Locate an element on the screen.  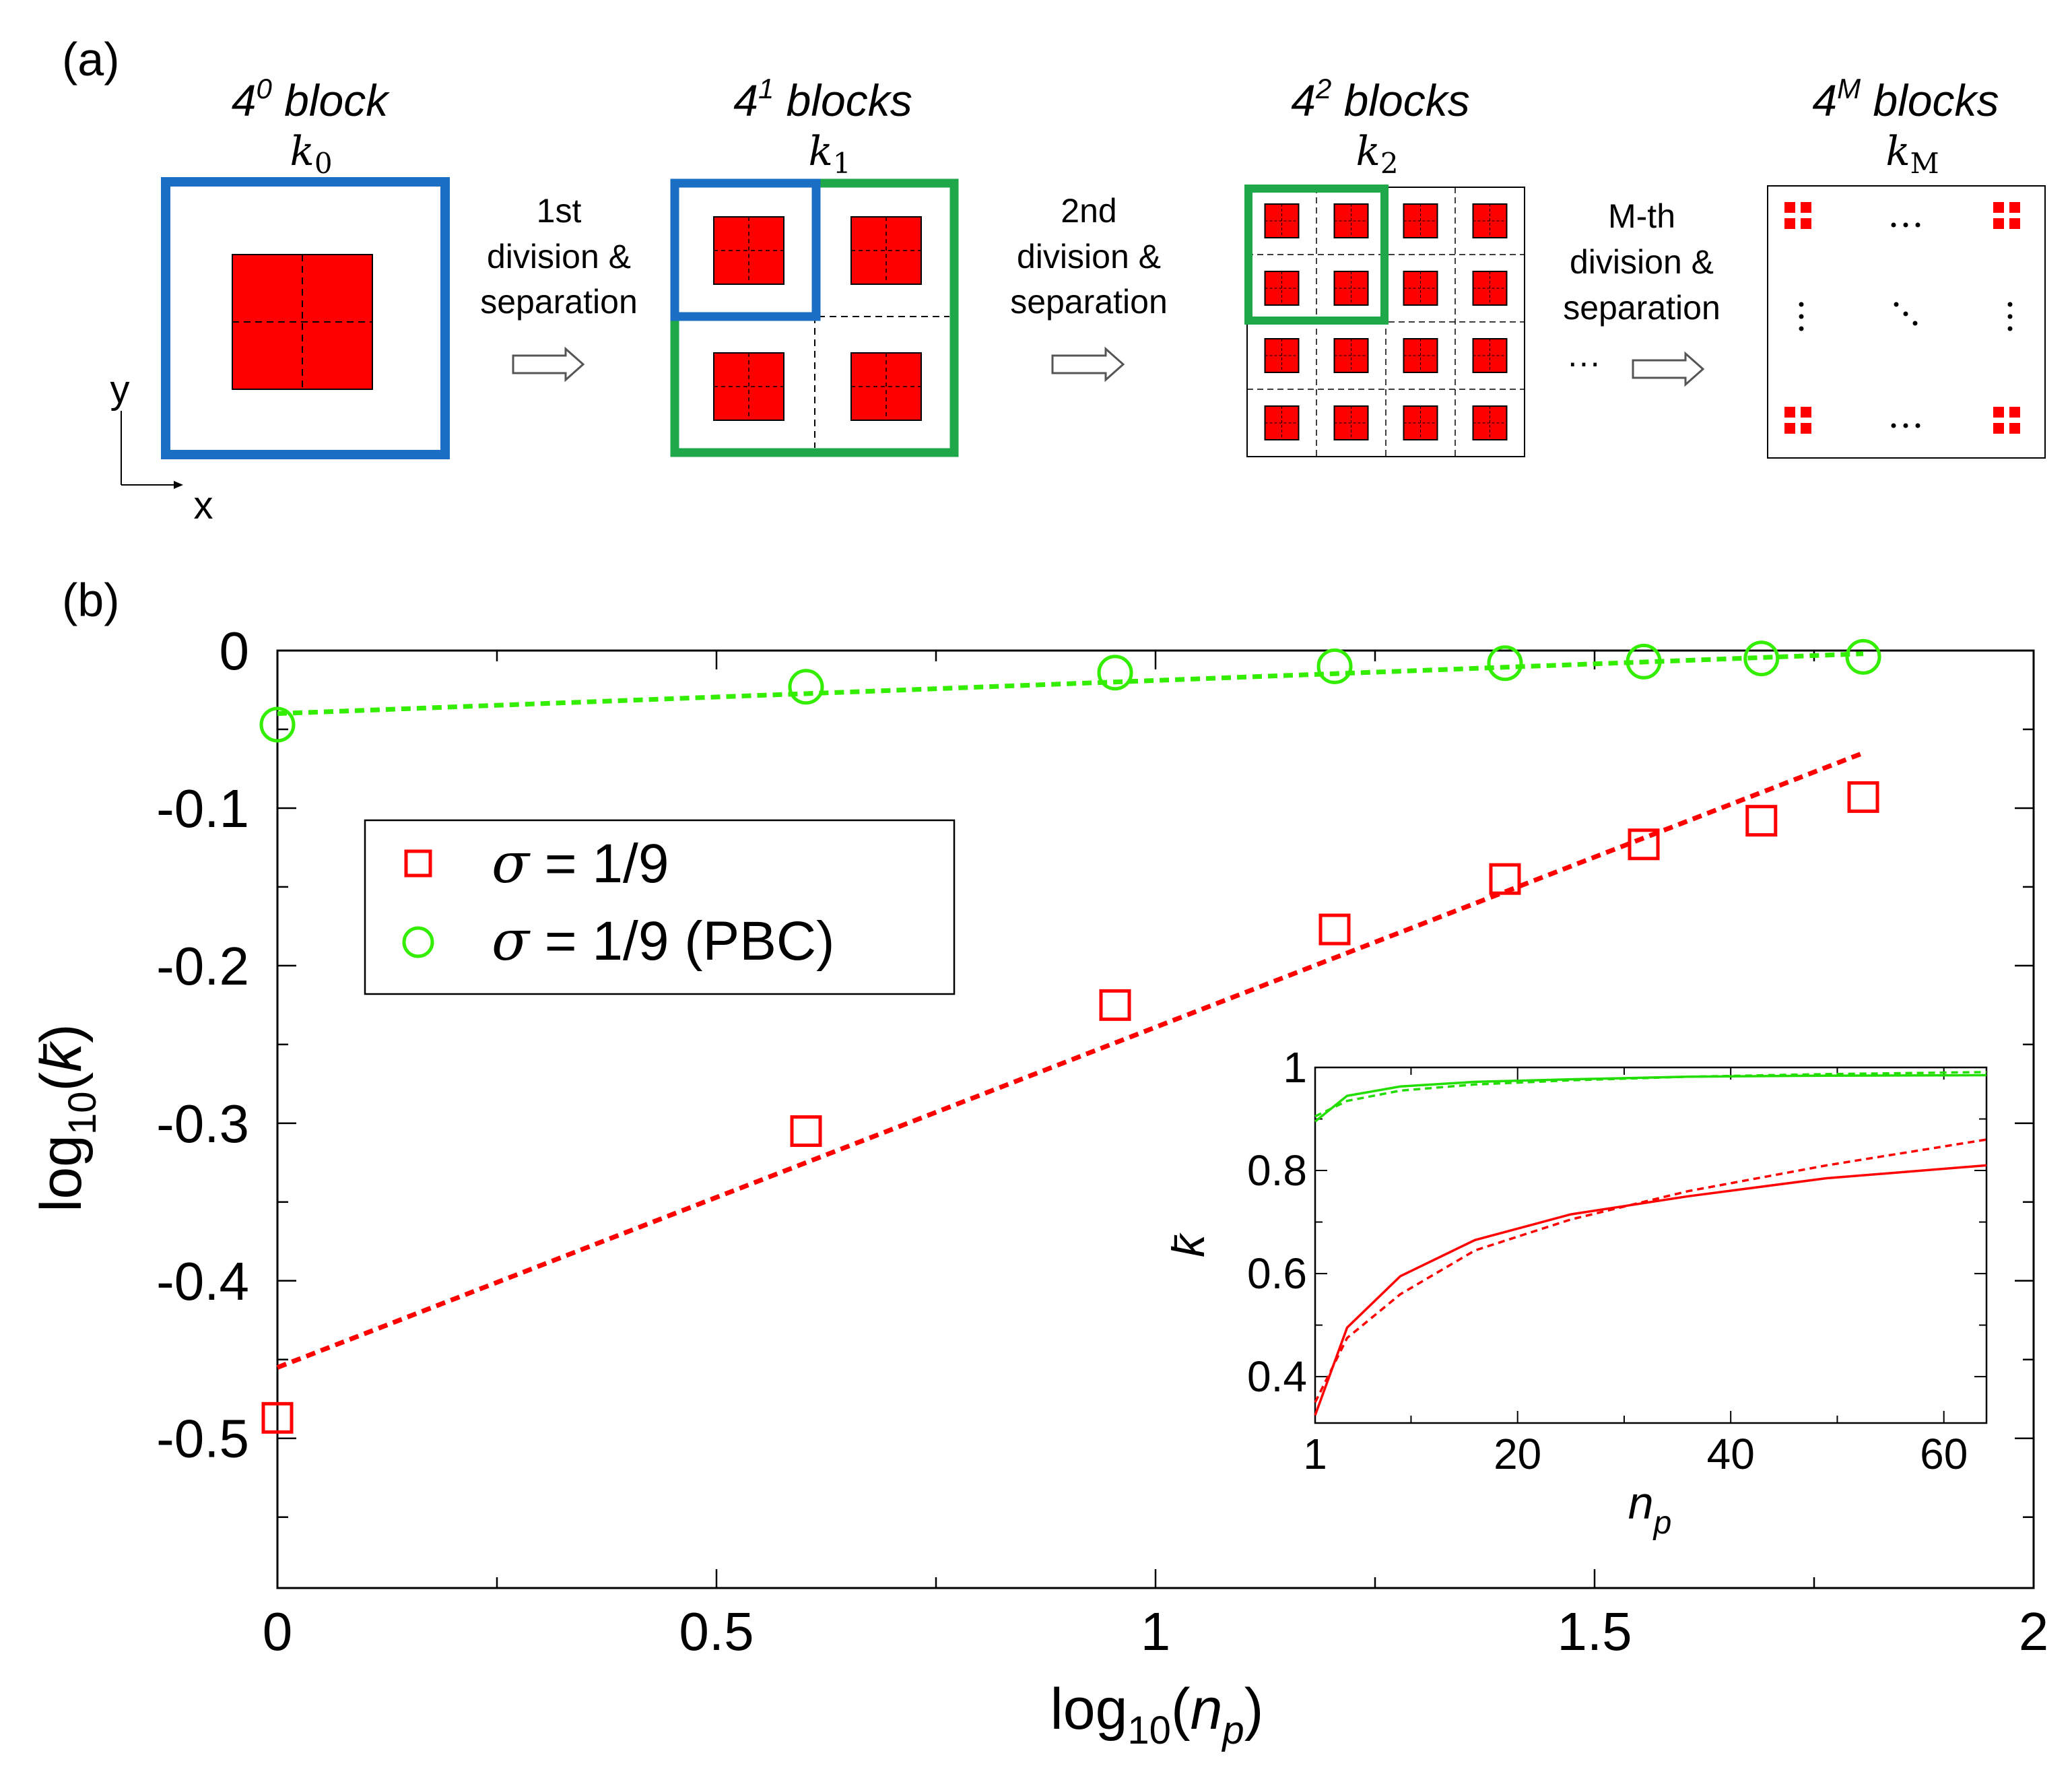
x-tick-label: 0 is located at coordinates (278, 1631).